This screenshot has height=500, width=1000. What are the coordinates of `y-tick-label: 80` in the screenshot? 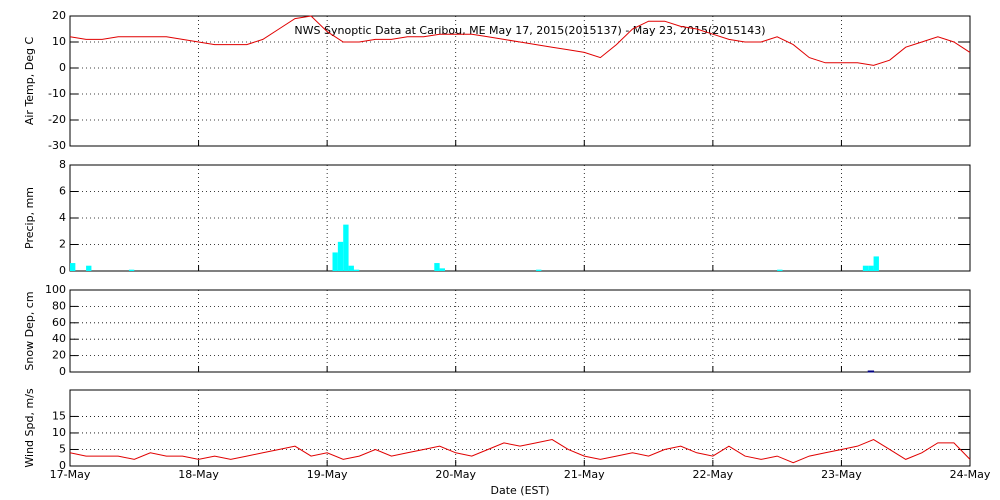 It's located at (59, 305).